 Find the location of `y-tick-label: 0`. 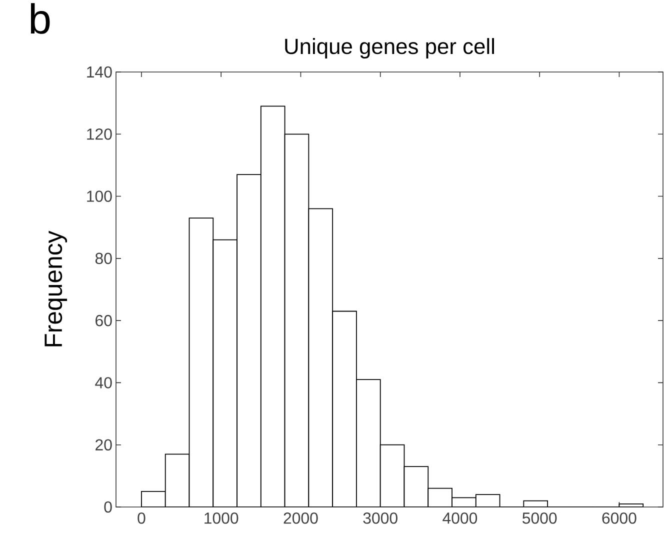

y-tick-label: 0 is located at coordinates (108, 507).